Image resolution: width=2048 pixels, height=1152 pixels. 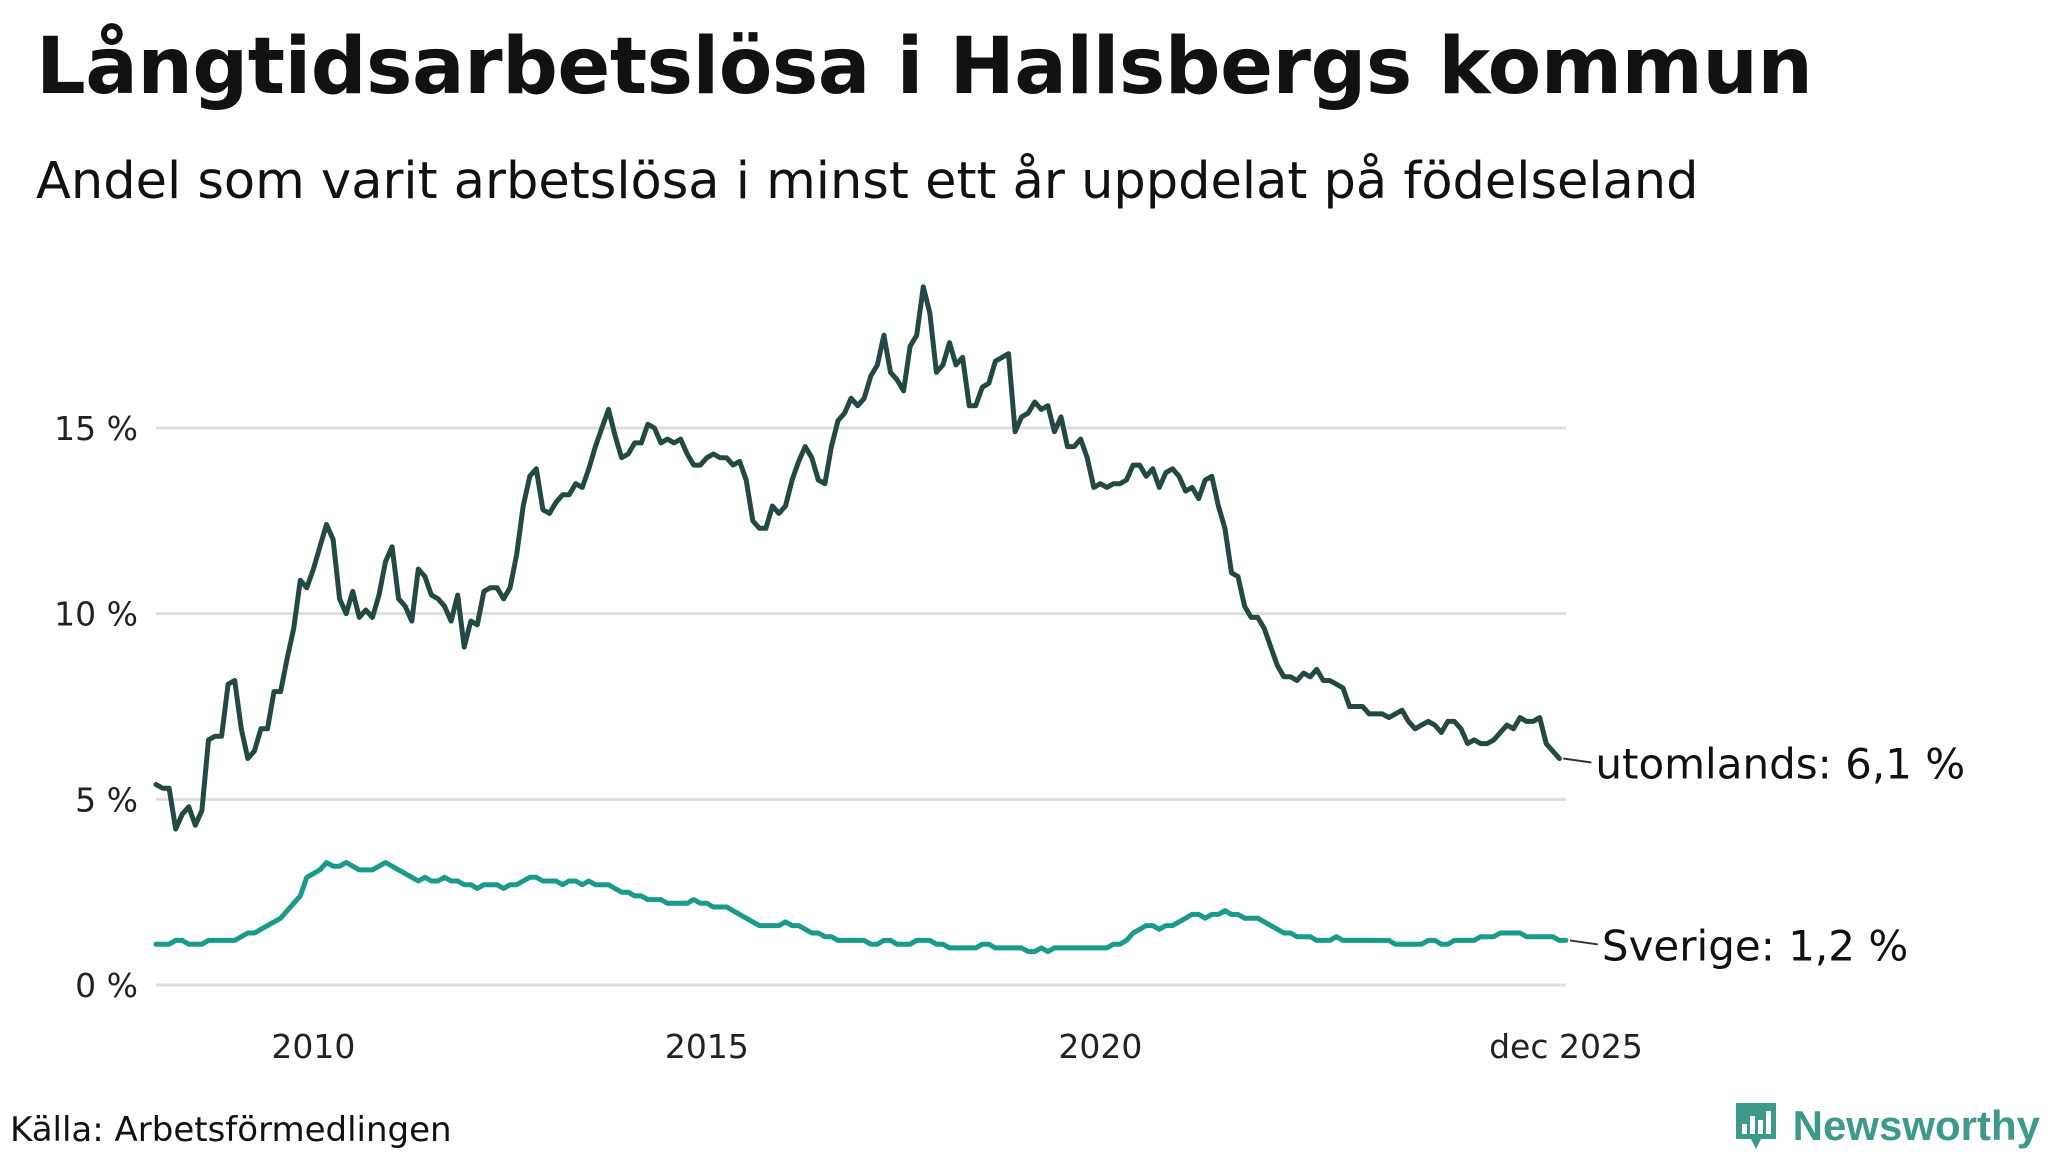 I want to click on end-label-sverige: Sverige: 1,2 %, so click(x=1755, y=945).